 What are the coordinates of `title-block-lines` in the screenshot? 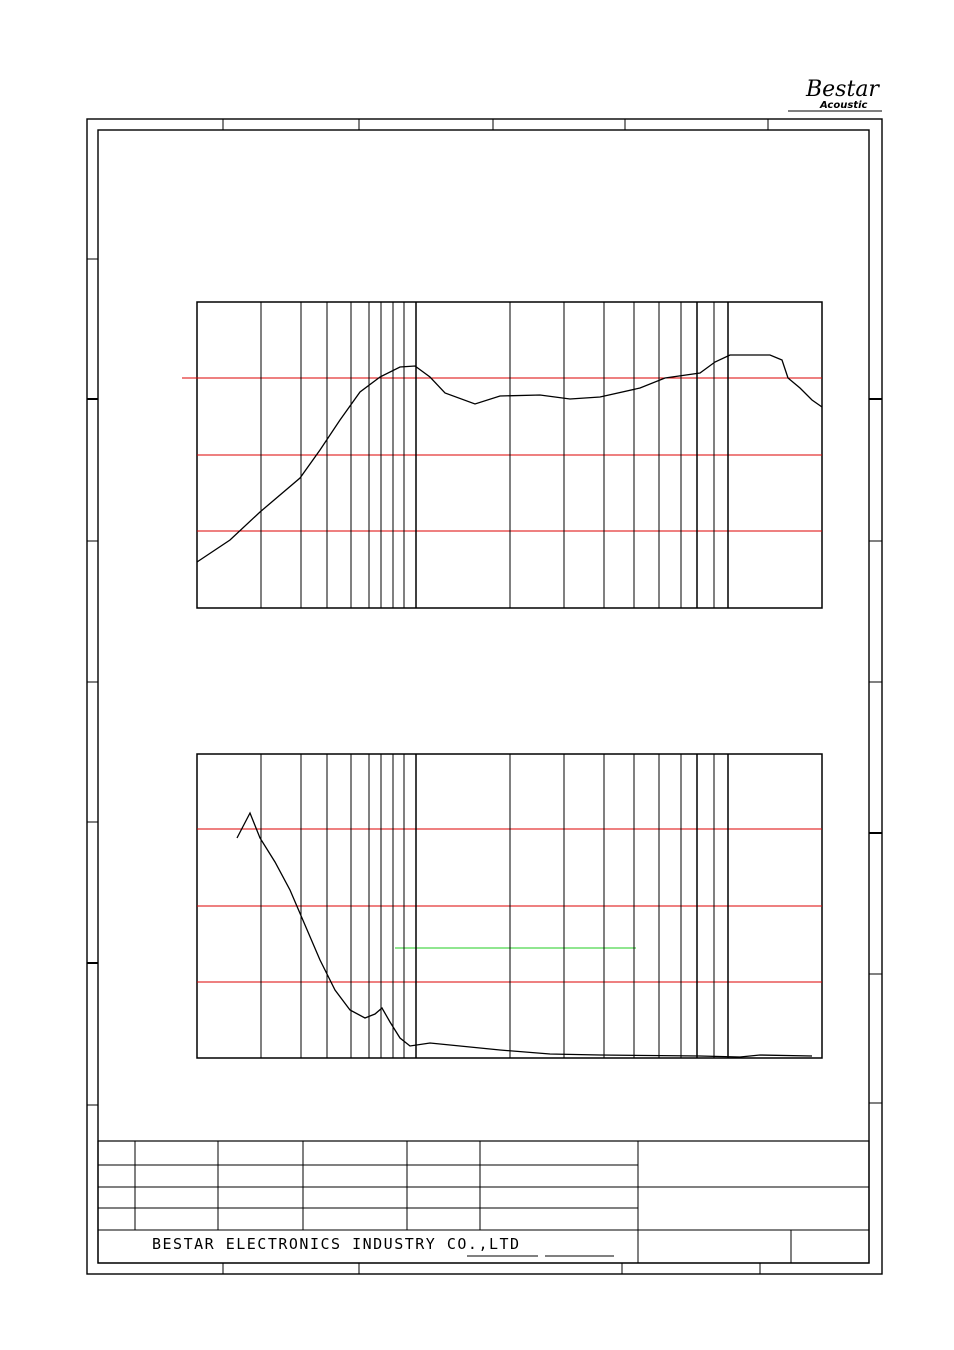 It's located at (483, 1202).